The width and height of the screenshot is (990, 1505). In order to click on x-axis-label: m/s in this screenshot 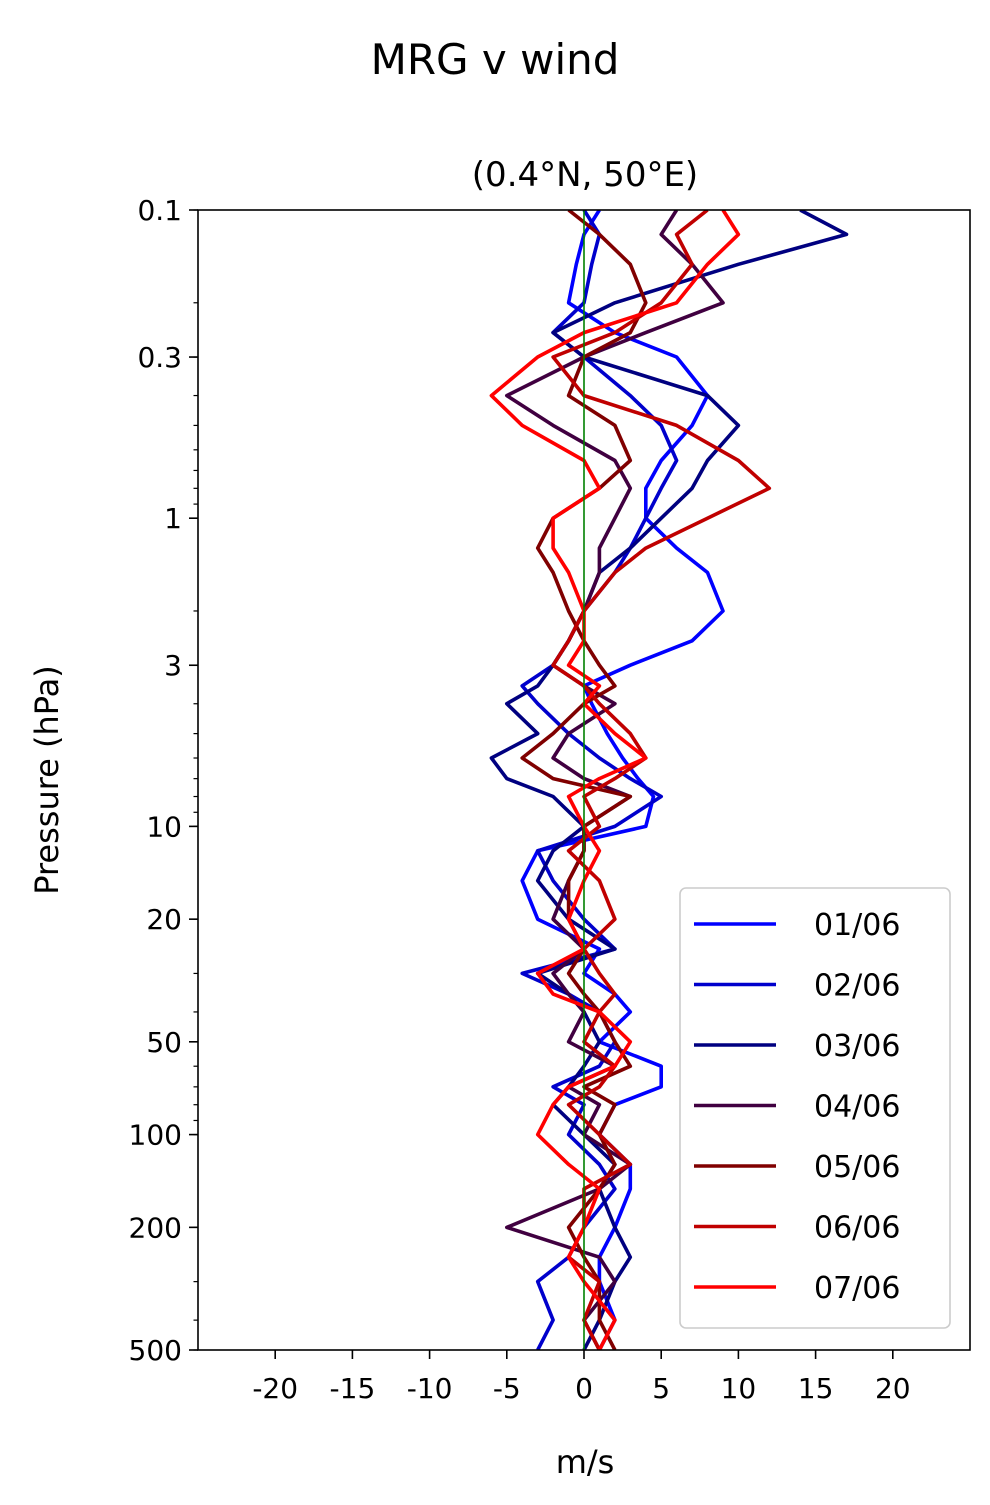, I will do `click(585, 1462)`.